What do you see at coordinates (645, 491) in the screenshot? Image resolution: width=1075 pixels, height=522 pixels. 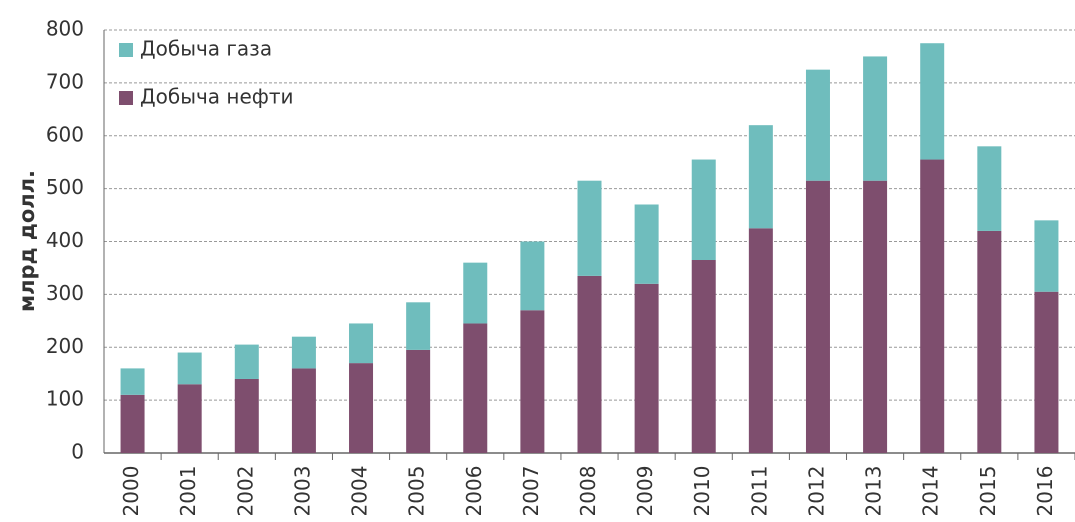 I see `x-tick-label: 2009` at bounding box center [645, 491].